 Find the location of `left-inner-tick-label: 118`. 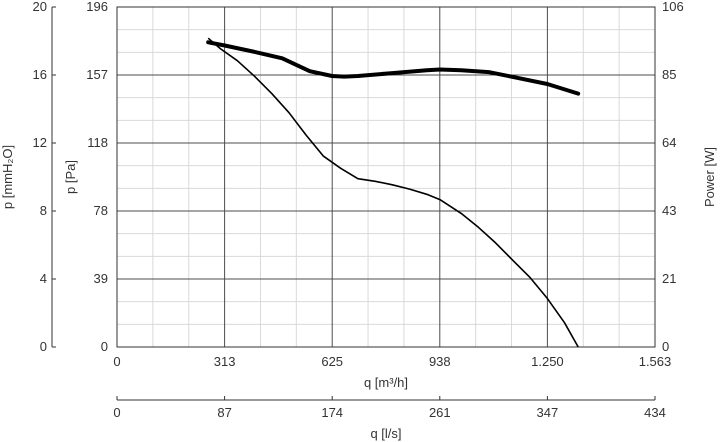

left-inner-tick-label: 118 is located at coordinates (97, 142).